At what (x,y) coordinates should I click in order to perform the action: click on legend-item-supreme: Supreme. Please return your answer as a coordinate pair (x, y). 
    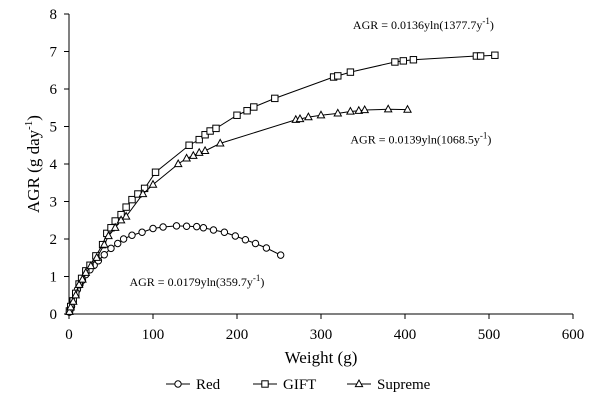
    Looking at the image, I should click on (389, 385).